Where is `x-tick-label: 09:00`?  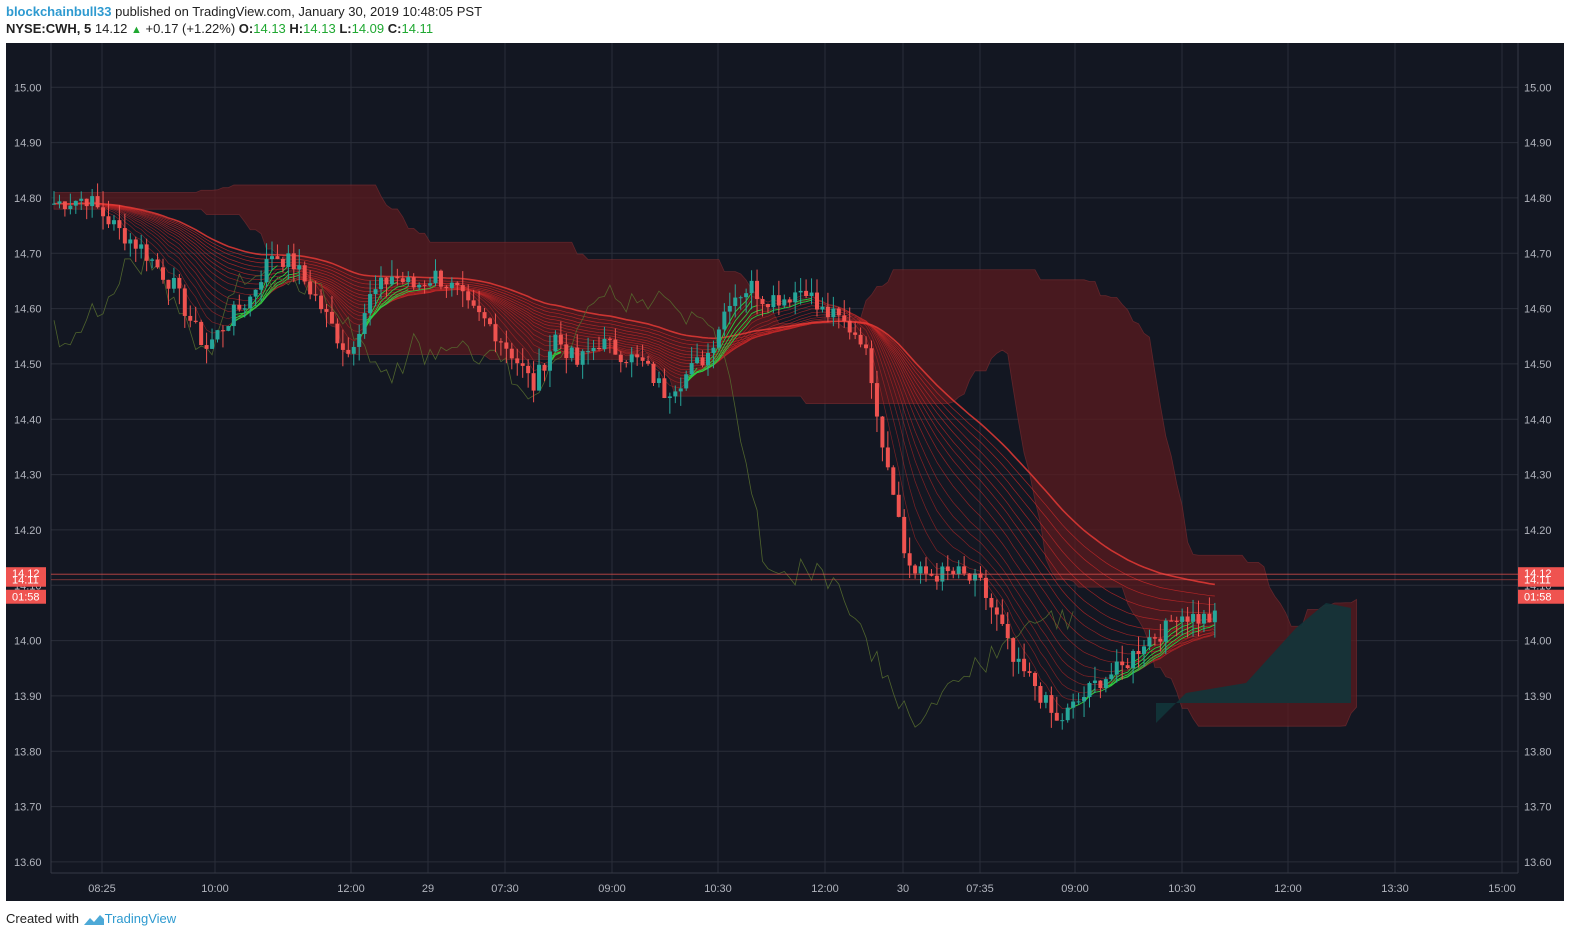
x-tick-label: 09:00 is located at coordinates (612, 889).